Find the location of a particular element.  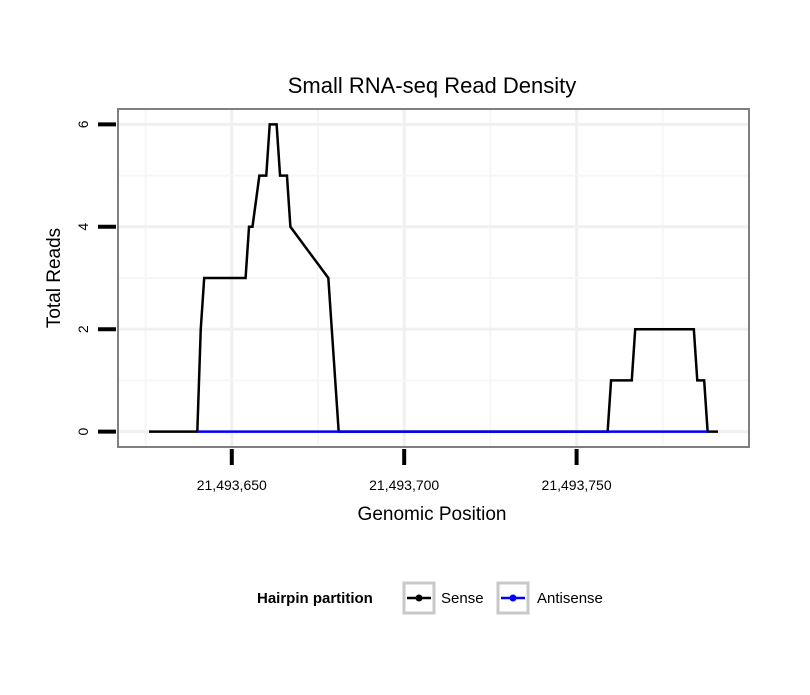

legend-label-antisense: Antisense is located at coordinates (570, 598).